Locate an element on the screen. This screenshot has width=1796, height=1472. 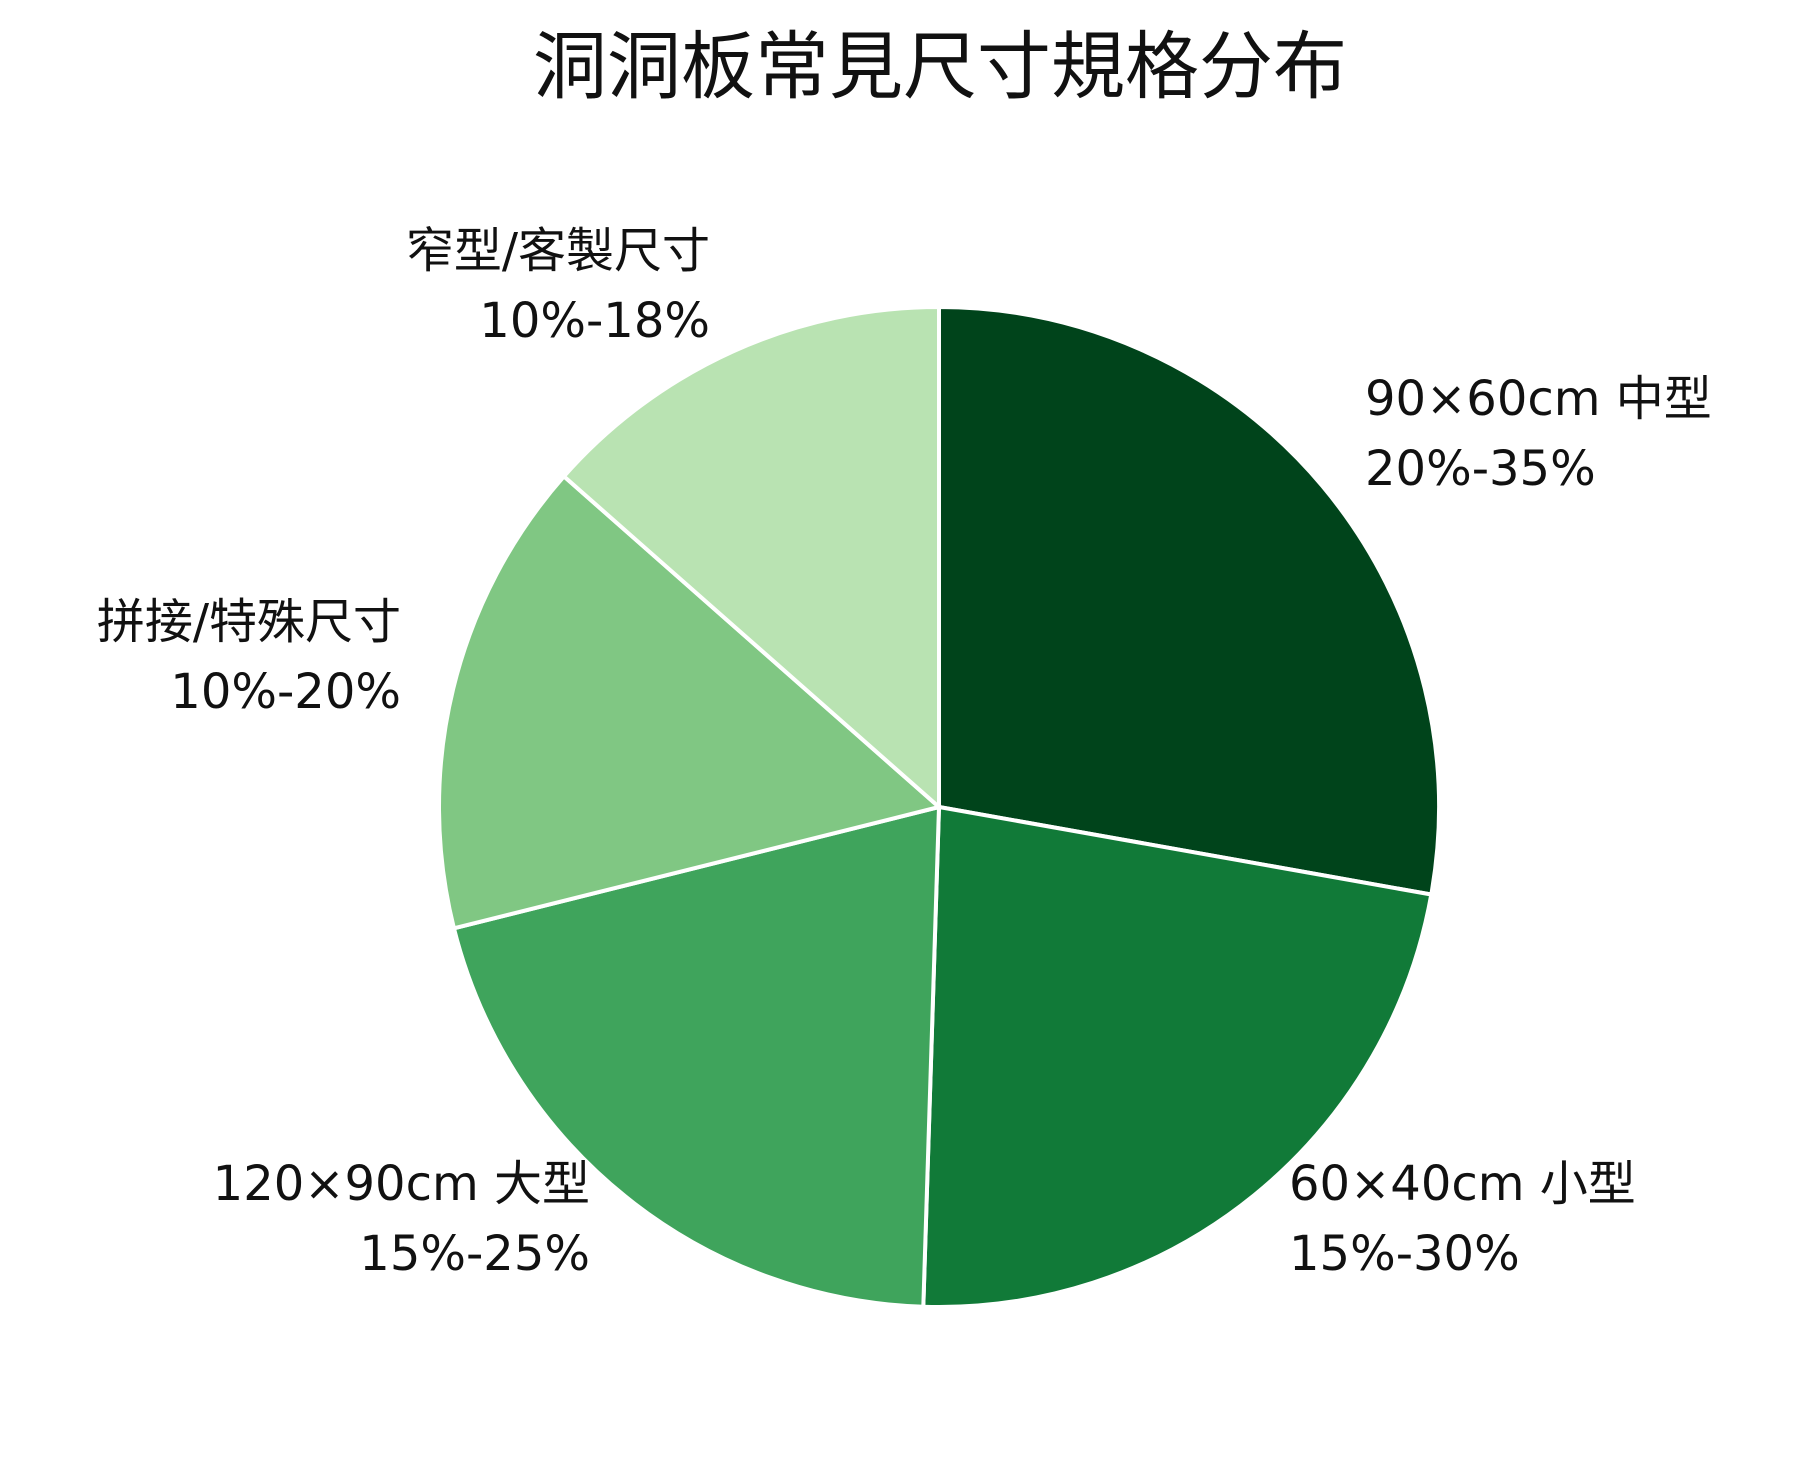
chart-title: 洞洞板常見尺寸規格分布 is located at coordinates (940, 67).